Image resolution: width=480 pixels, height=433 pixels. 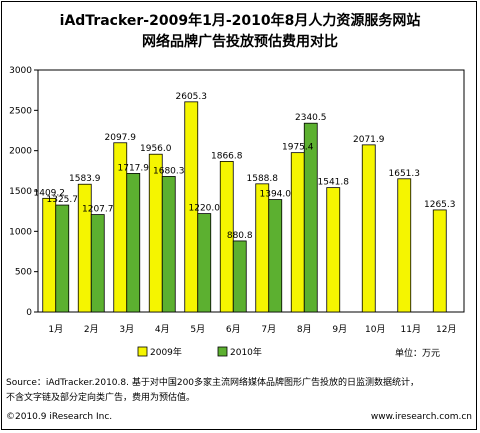 I want to click on data-label-2009-3: 2097.9, so click(x=121, y=138).